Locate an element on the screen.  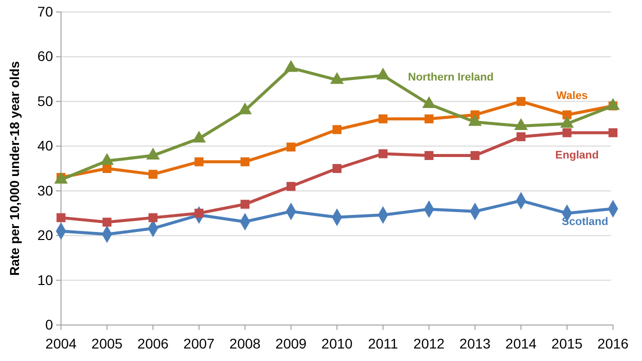
x-tick-label: 2004 is located at coordinates (61, 343).